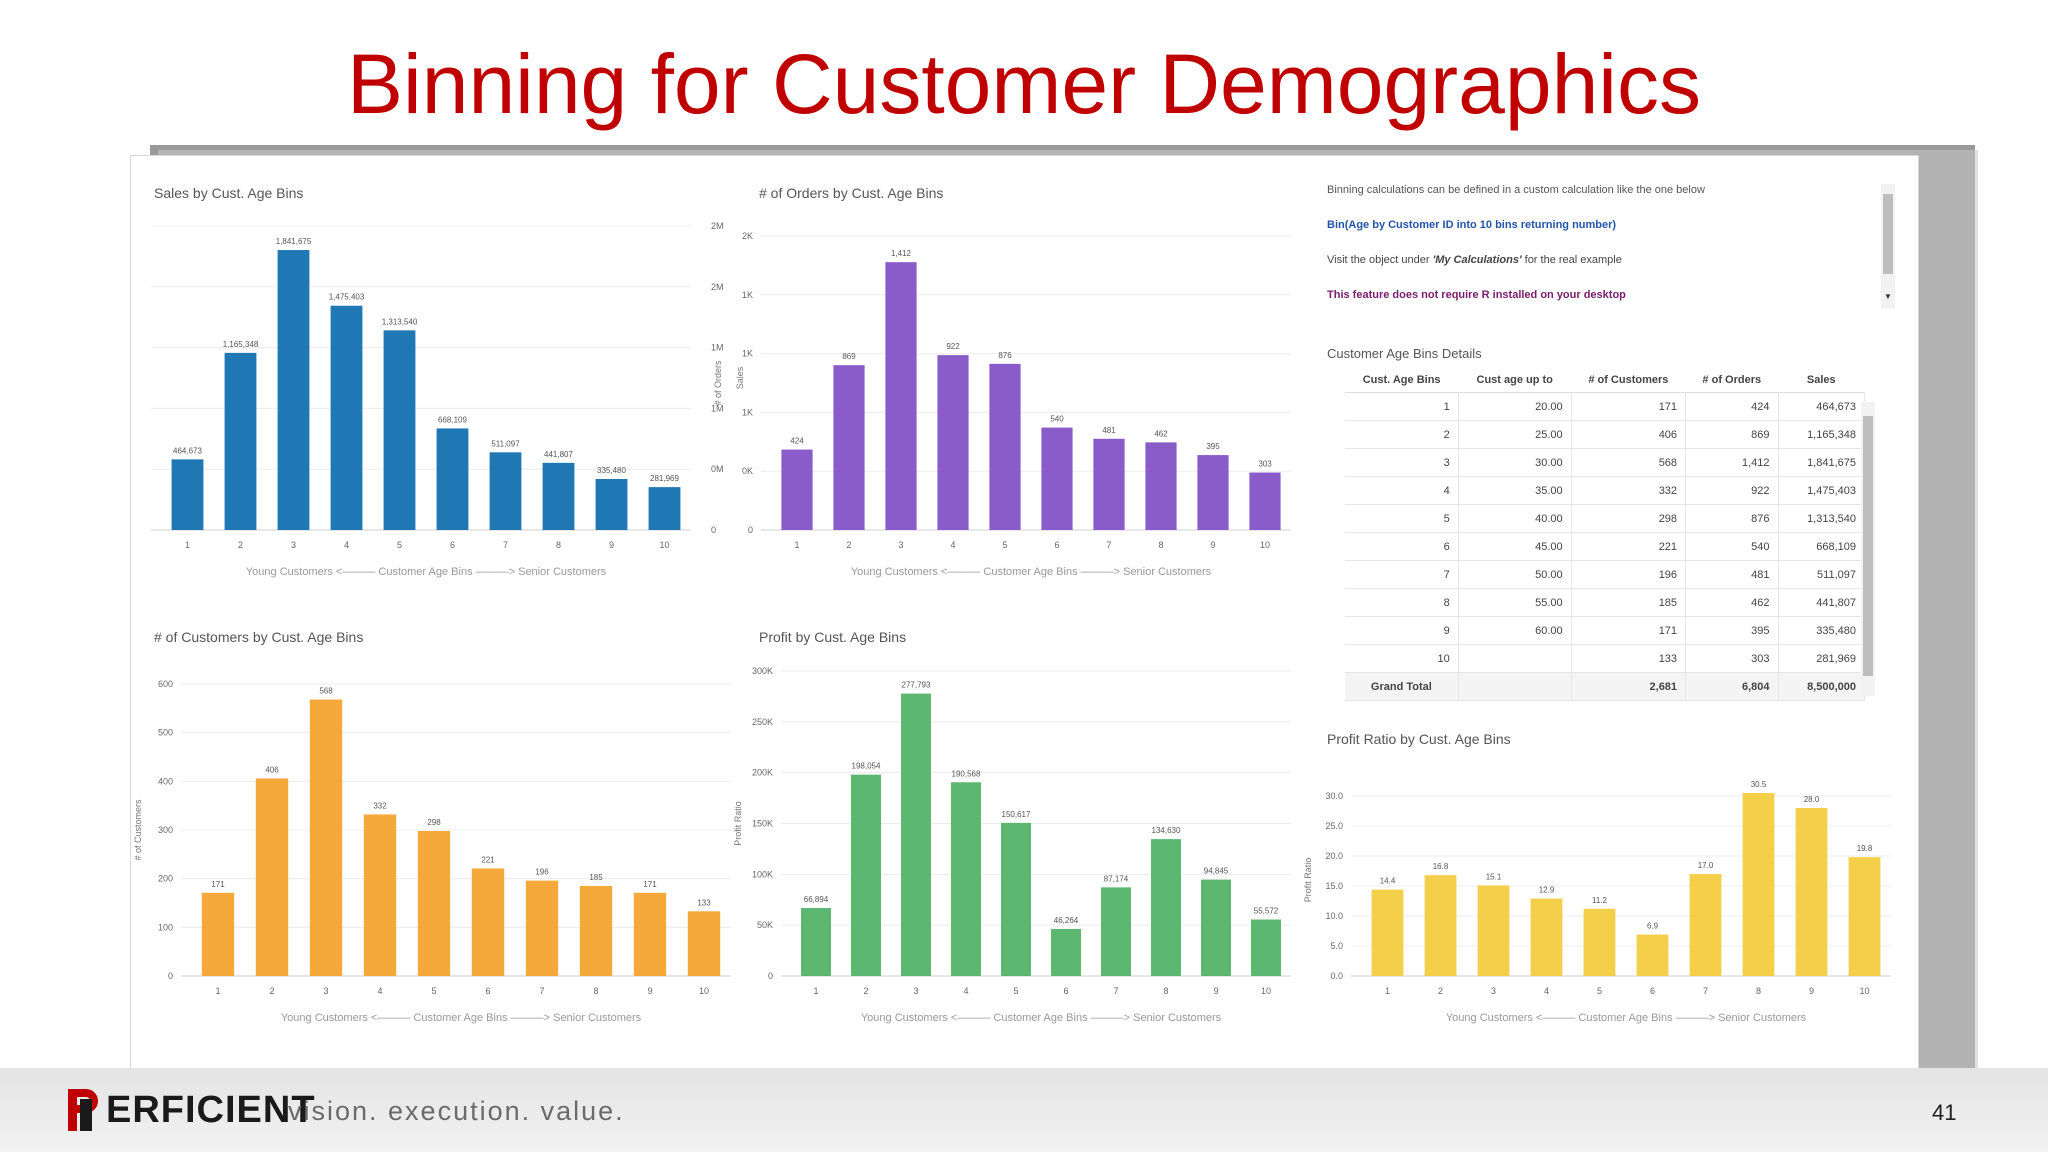 The height and width of the screenshot is (1152, 2048). I want to click on table-row: 2 25.00 406 869 1,165,348, so click(1605, 434).